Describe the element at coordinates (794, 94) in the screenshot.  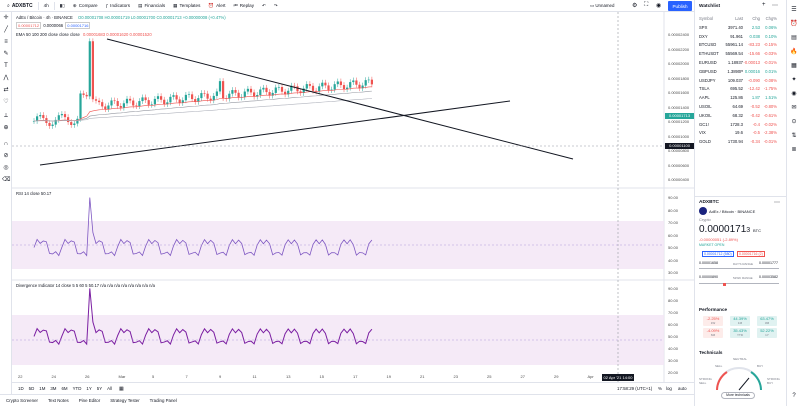
I see `streams-icon: ◉` at that location.